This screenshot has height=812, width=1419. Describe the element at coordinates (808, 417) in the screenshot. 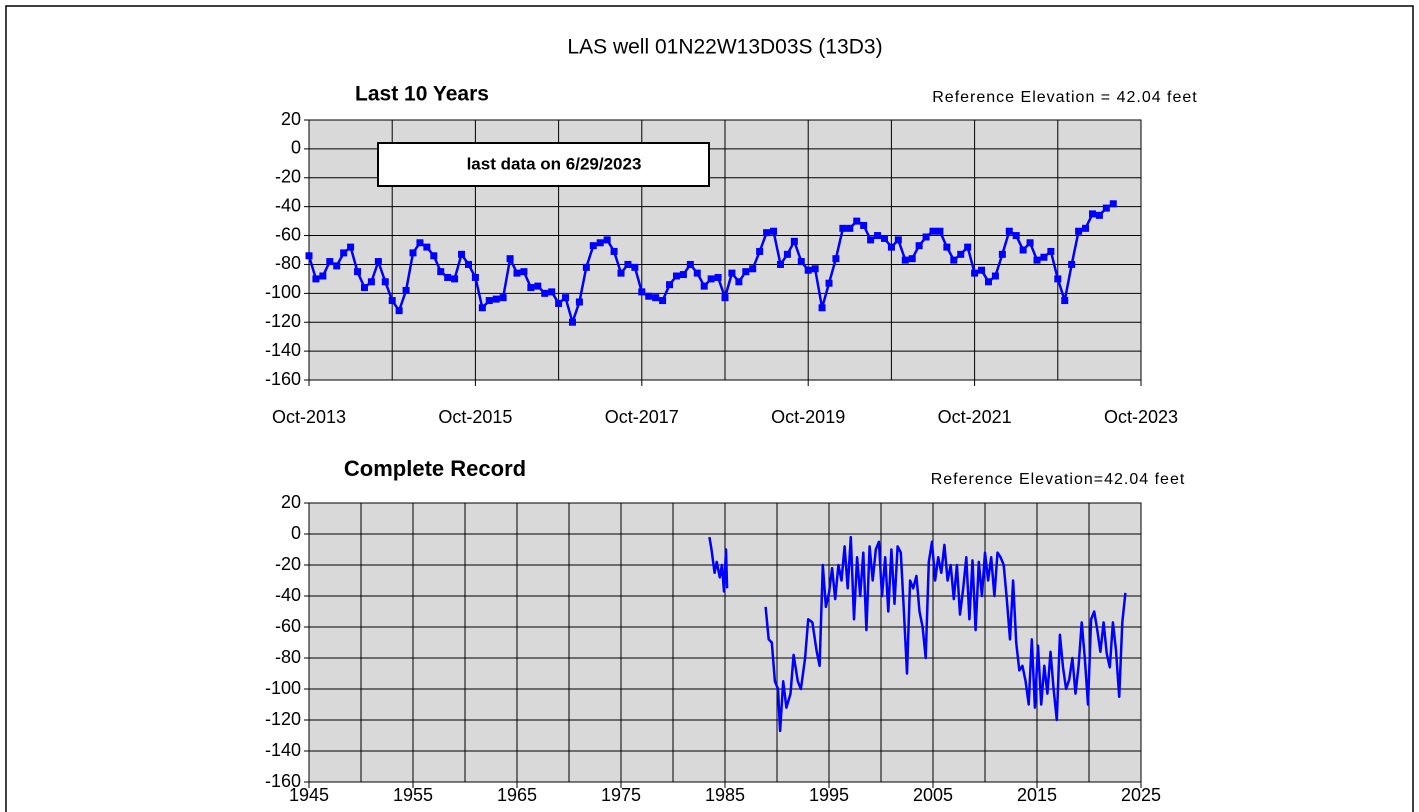

I see `x-tick-label: Oct-2019` at that location.